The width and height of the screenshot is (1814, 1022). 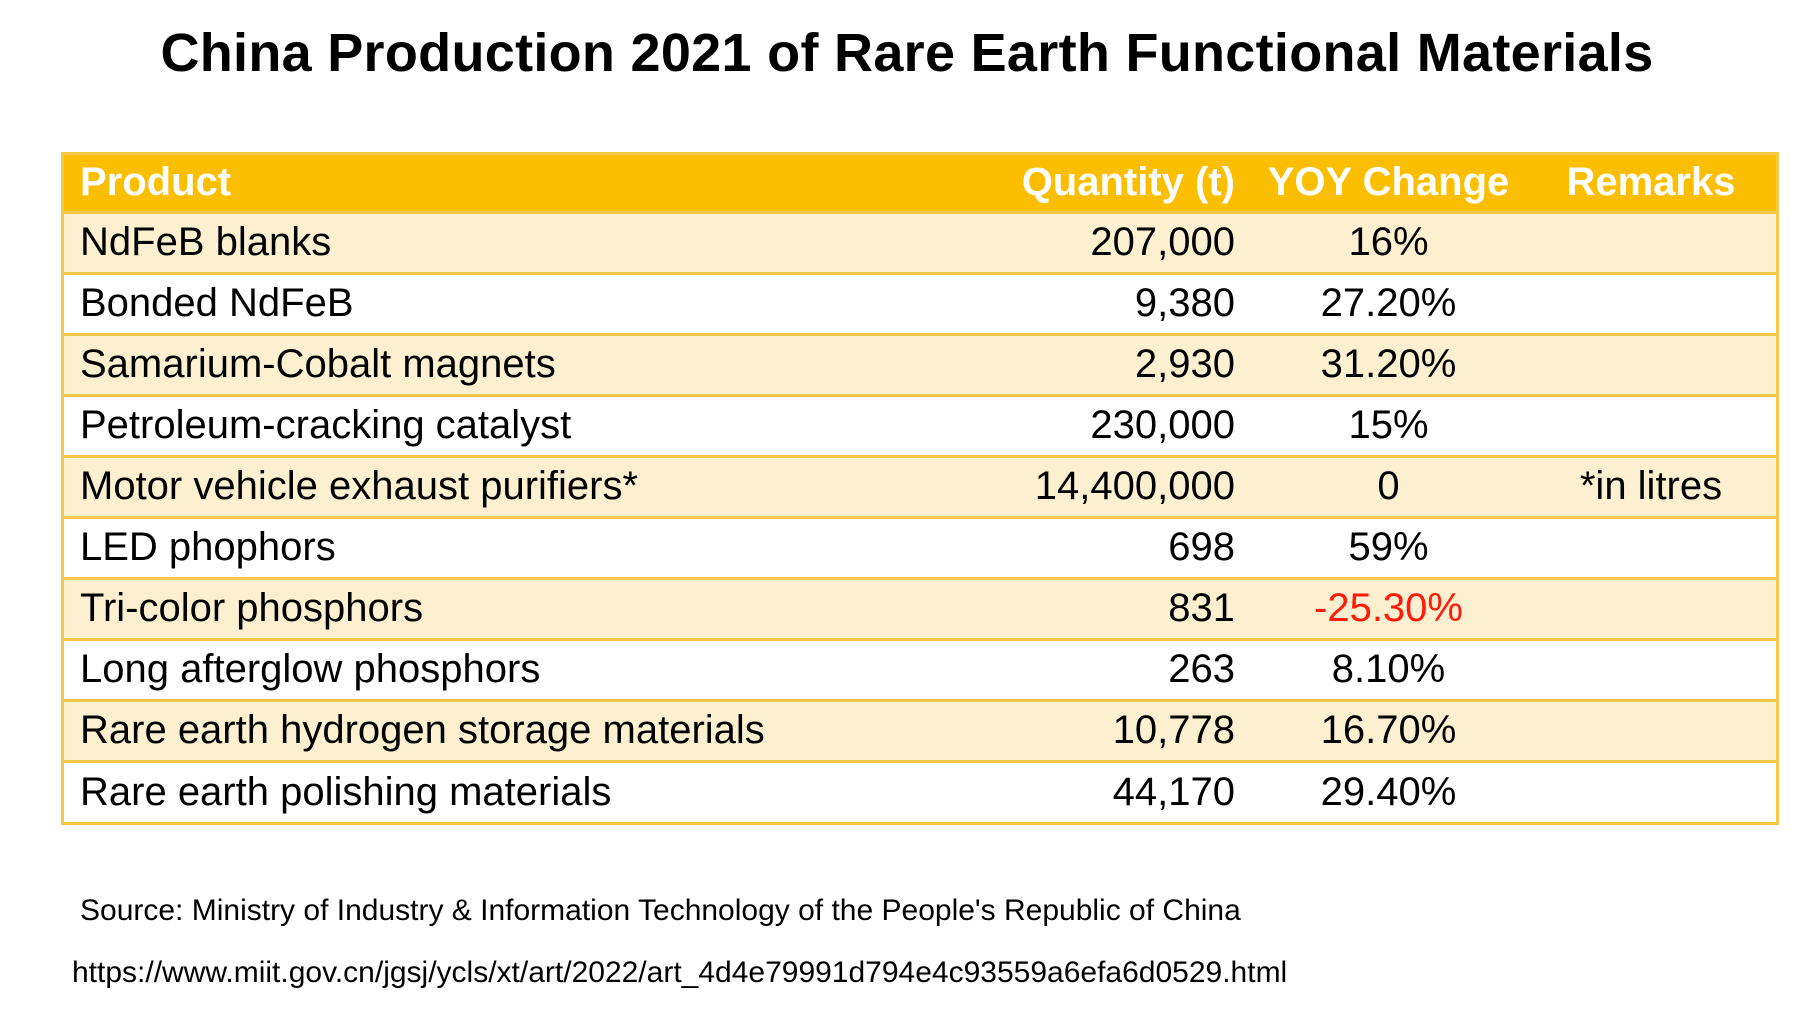 I want to click on cell-quantity: 263, so click(x=1101, y=668).